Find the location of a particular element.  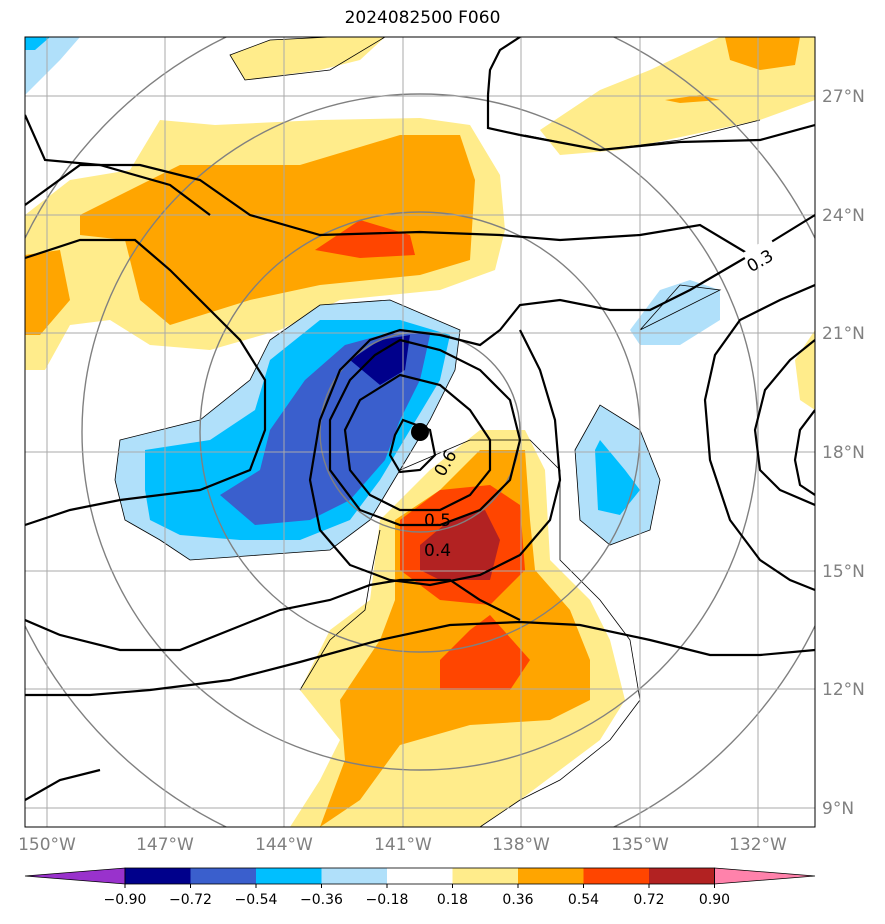

colorbar-extend-high is located at coordinates (765, 876).